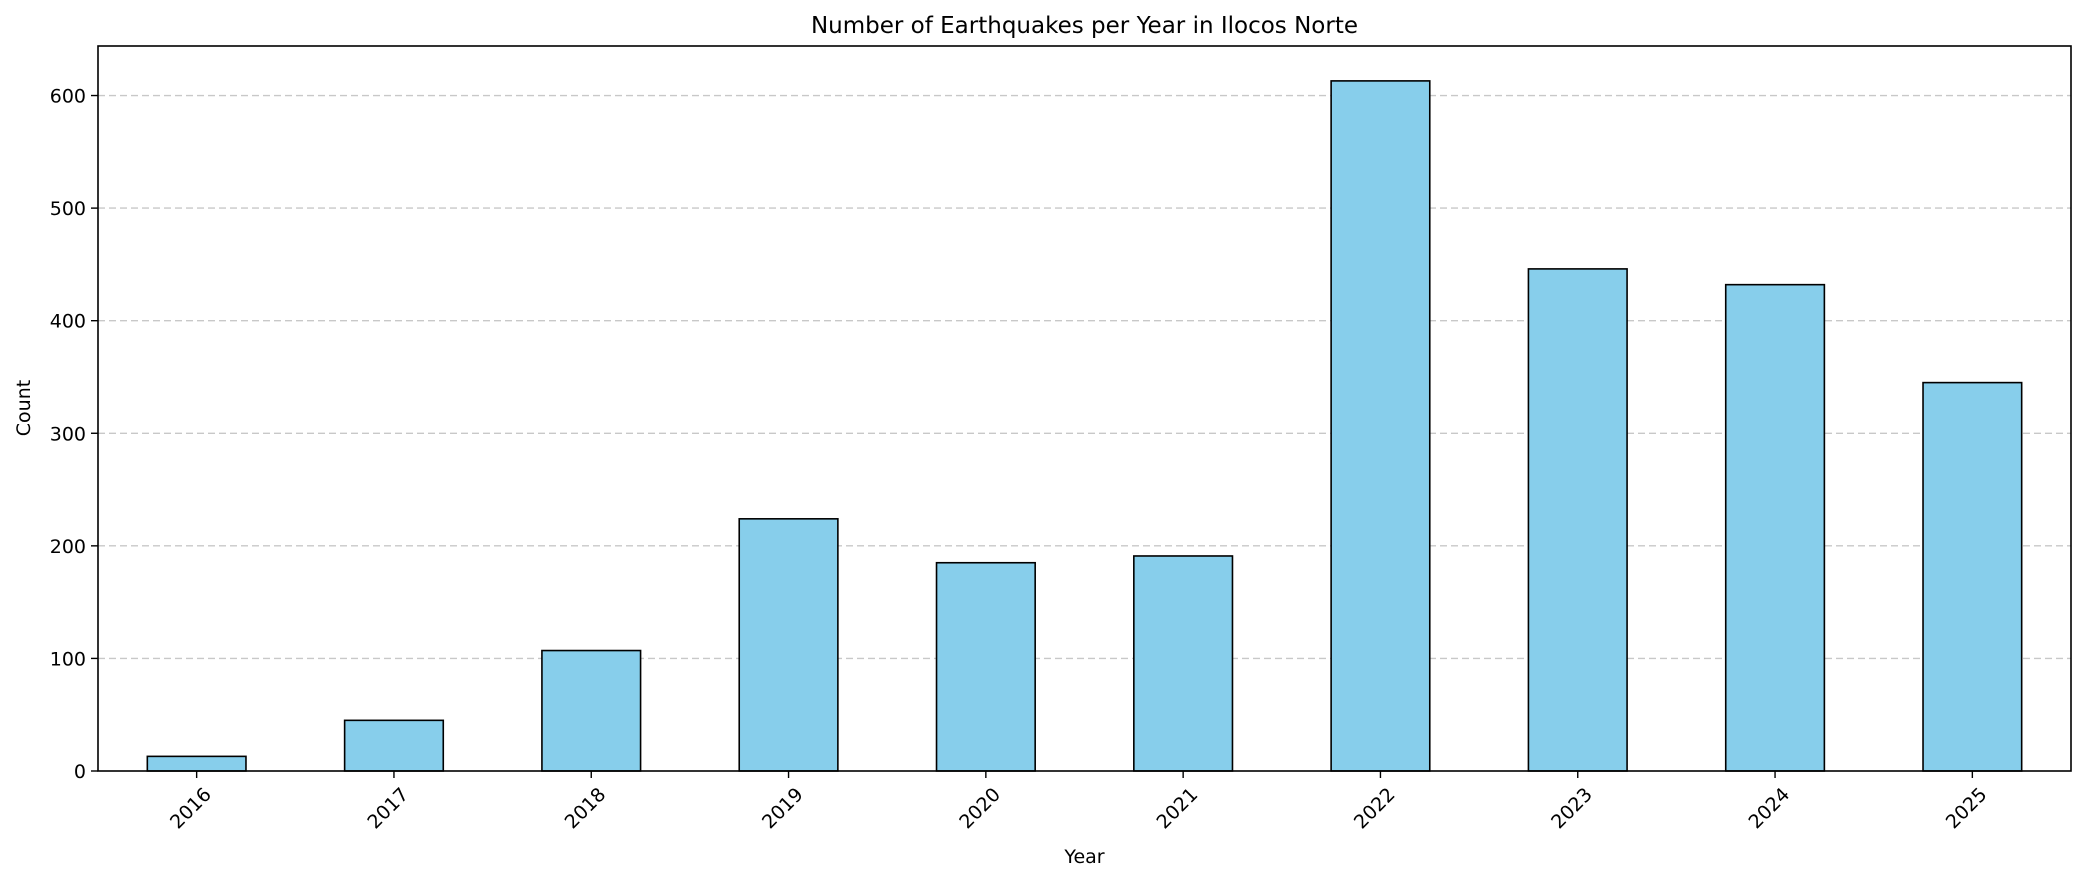 The width and height of the screenshot is (2084, 885). Describe the element at coordinates (68, 209) in the screenshot. I see `y-tick-label: 500` at that location.